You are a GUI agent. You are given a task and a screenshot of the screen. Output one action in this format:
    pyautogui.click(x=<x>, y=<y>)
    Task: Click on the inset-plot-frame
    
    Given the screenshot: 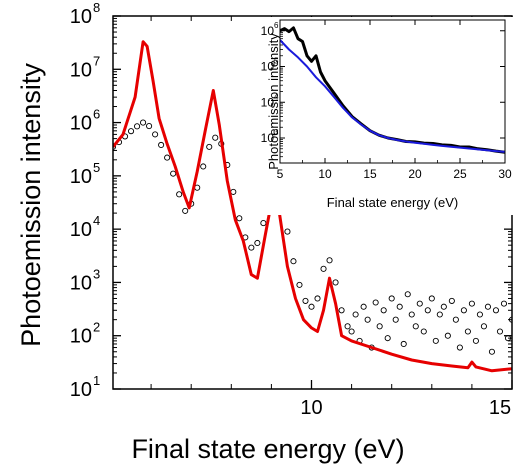 What is the action you would take?
    pyautogui.click(x=392, y=91)
    